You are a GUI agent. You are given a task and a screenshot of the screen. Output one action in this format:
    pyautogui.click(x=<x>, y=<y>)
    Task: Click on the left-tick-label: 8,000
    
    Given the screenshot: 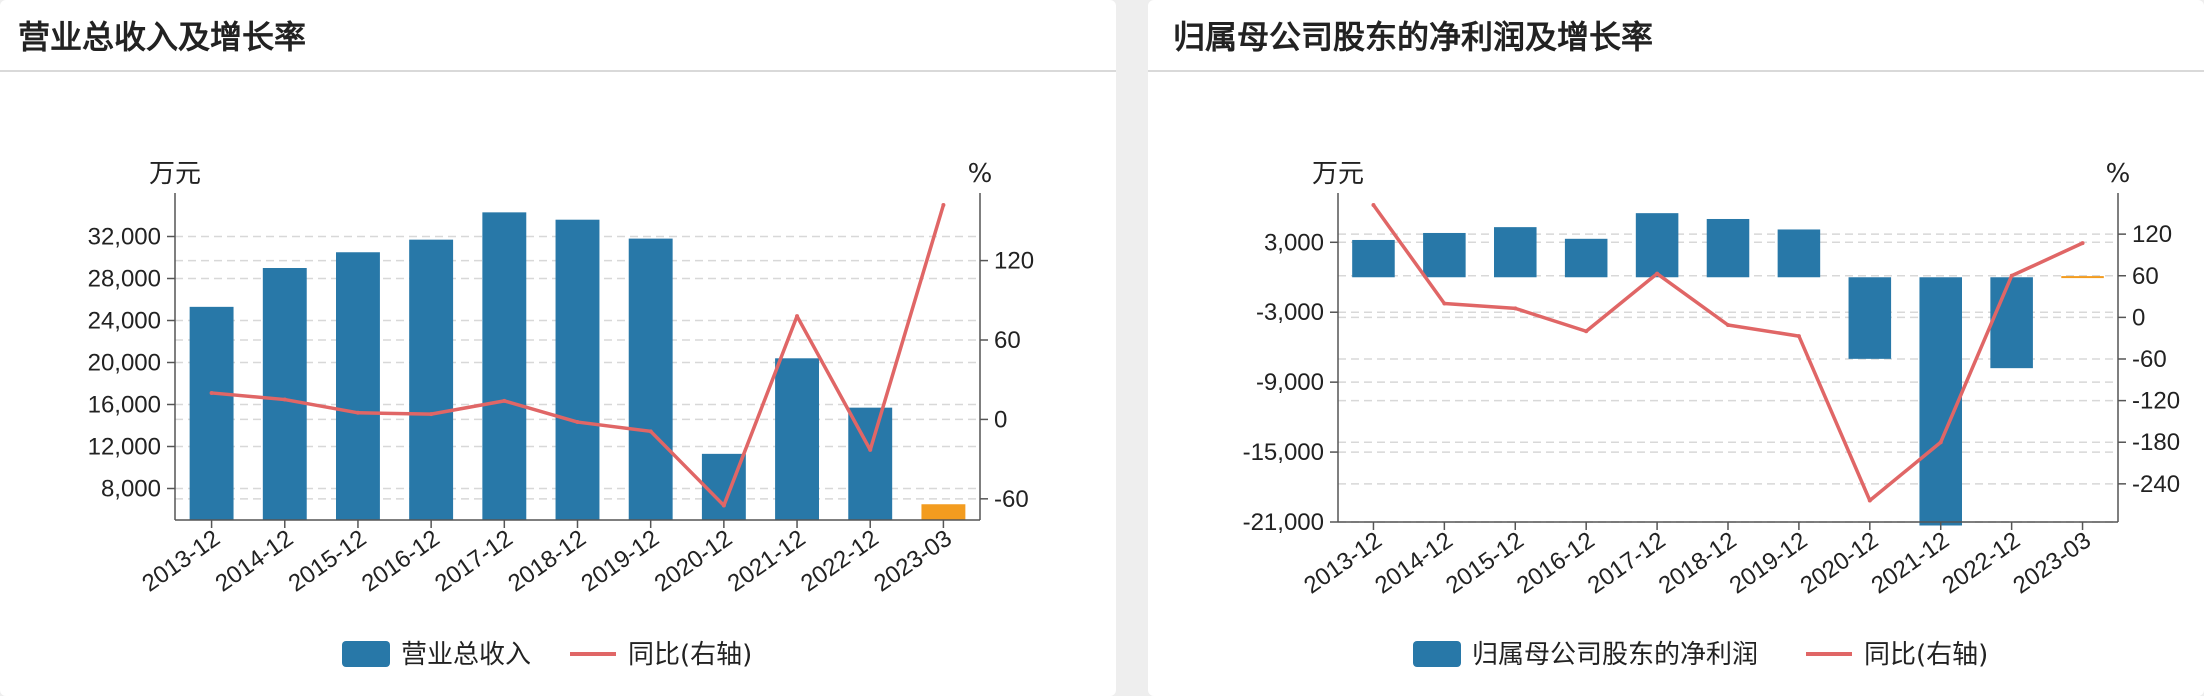 What is the action you would take?
    pyautogui.click(x=131, y=489)
    